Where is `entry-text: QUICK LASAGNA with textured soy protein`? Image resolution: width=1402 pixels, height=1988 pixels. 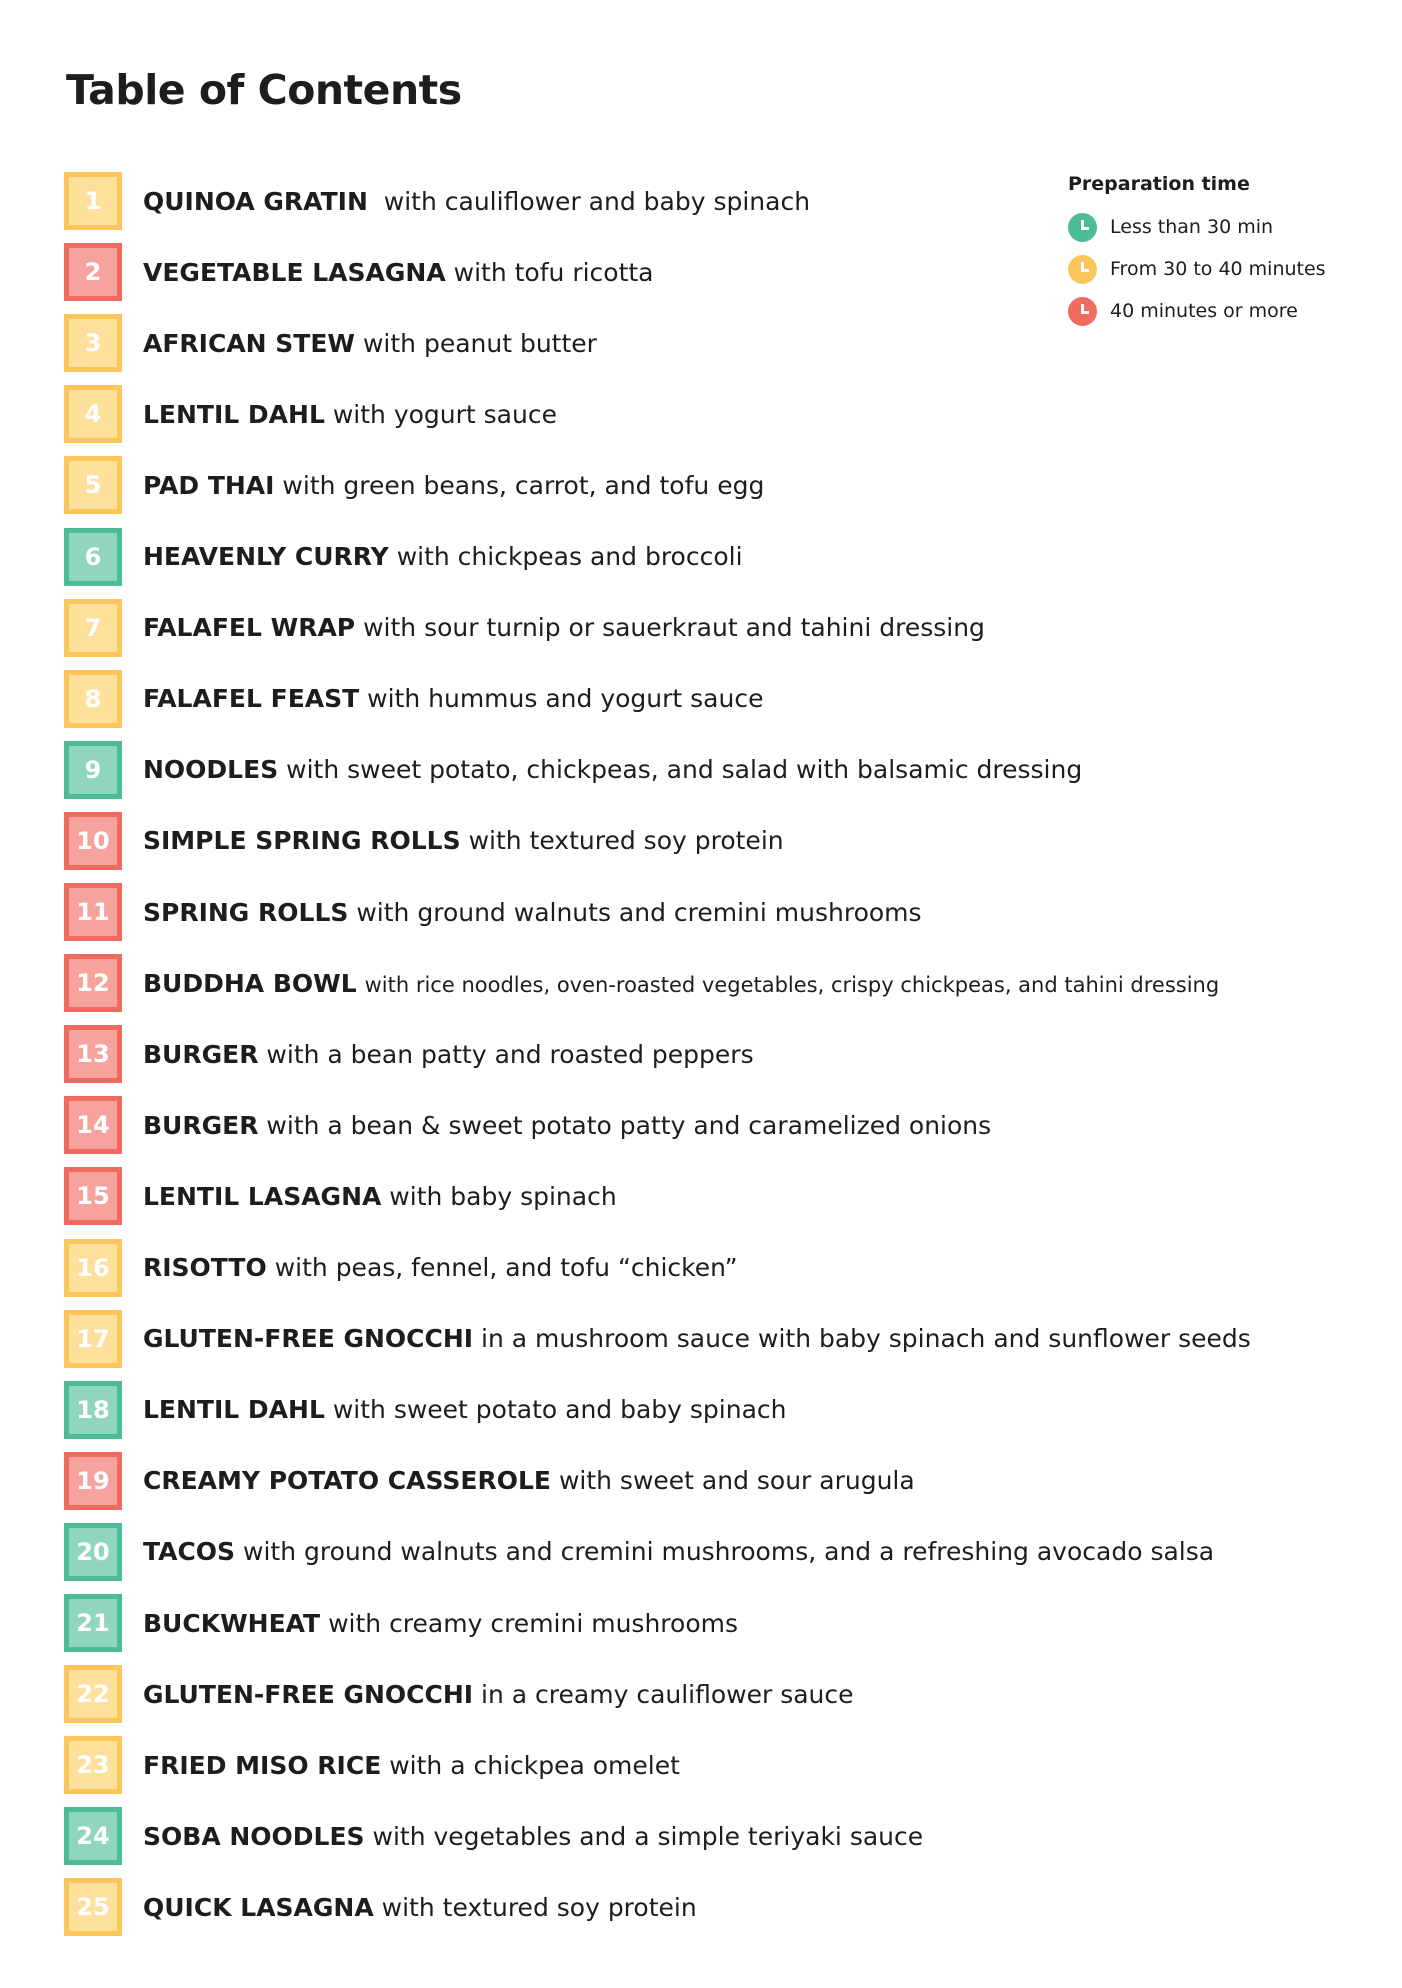 entry-text: QUICK LASAGNA with textured soy protein is located at coordinates (420, 1907).